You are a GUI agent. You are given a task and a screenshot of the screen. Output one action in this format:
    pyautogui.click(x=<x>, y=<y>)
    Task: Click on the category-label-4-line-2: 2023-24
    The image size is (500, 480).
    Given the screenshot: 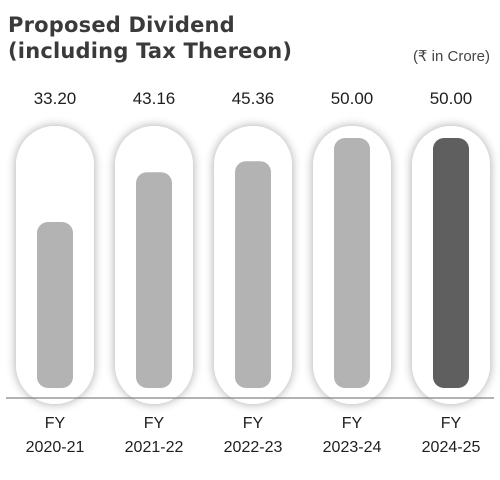 What is the action you would take?
    pyautogui.click(x=352, y=447)
    